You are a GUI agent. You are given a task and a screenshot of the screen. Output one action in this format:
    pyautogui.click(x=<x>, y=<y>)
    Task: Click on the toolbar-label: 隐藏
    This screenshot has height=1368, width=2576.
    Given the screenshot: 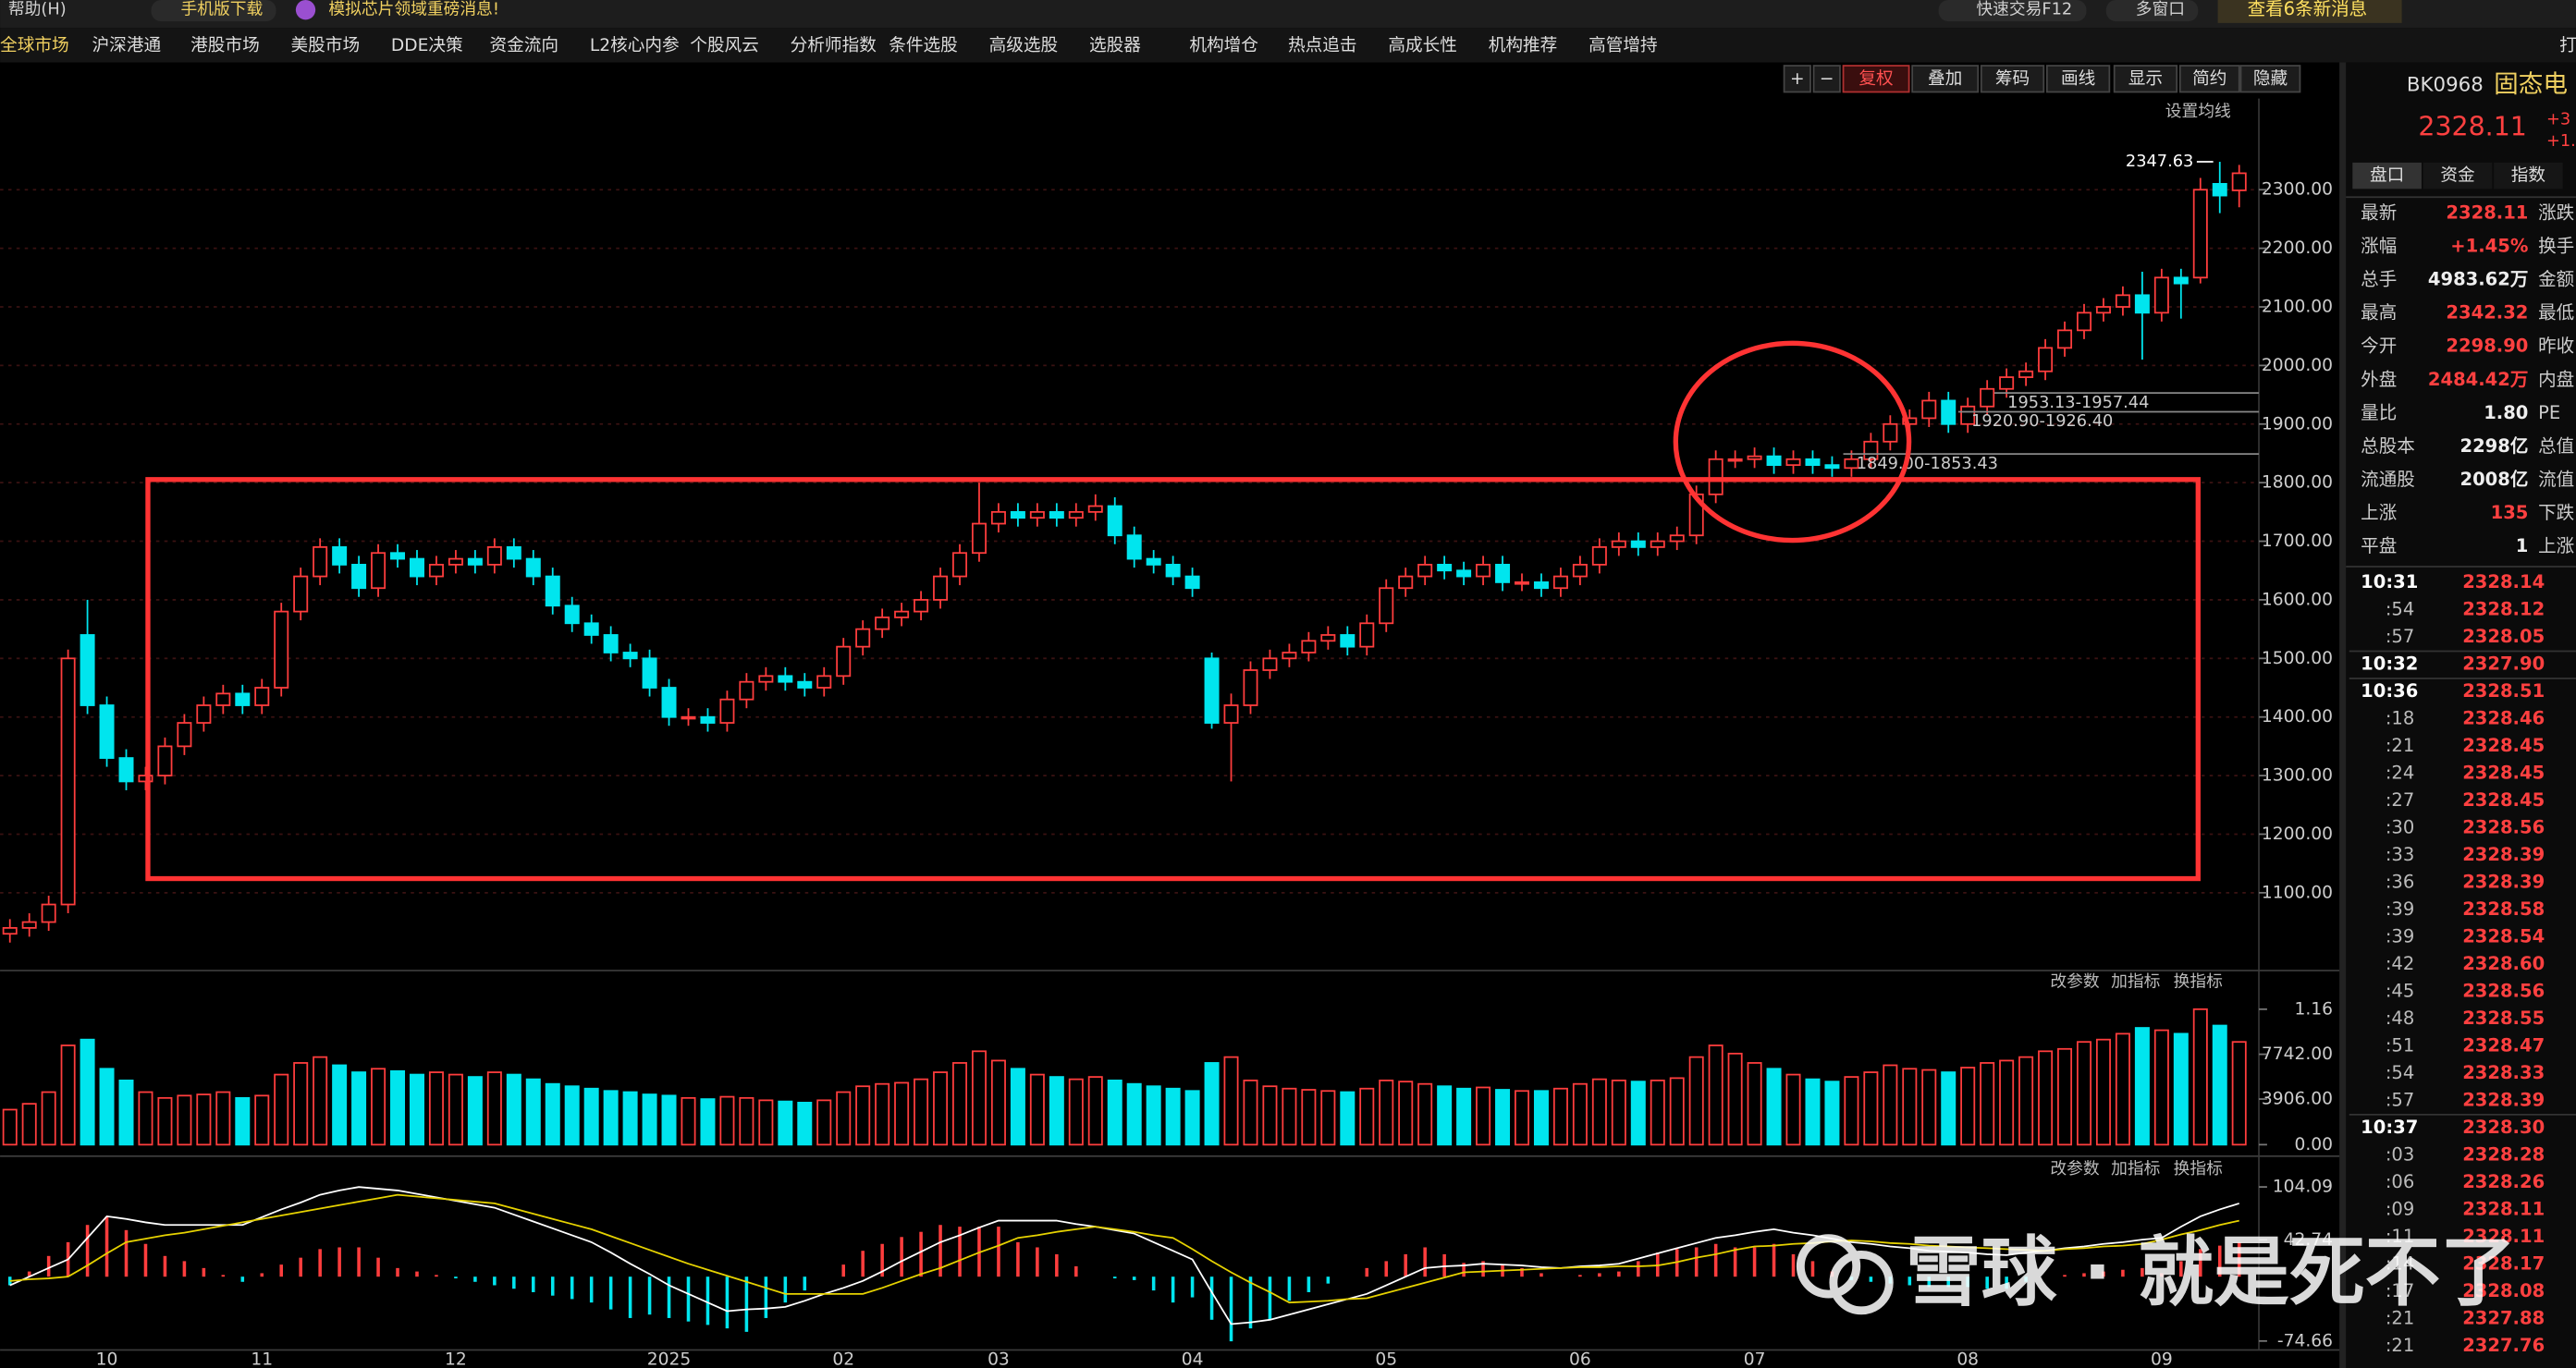 What is the action you would take?
    pyautogui.click(x=2270, y=79)
    